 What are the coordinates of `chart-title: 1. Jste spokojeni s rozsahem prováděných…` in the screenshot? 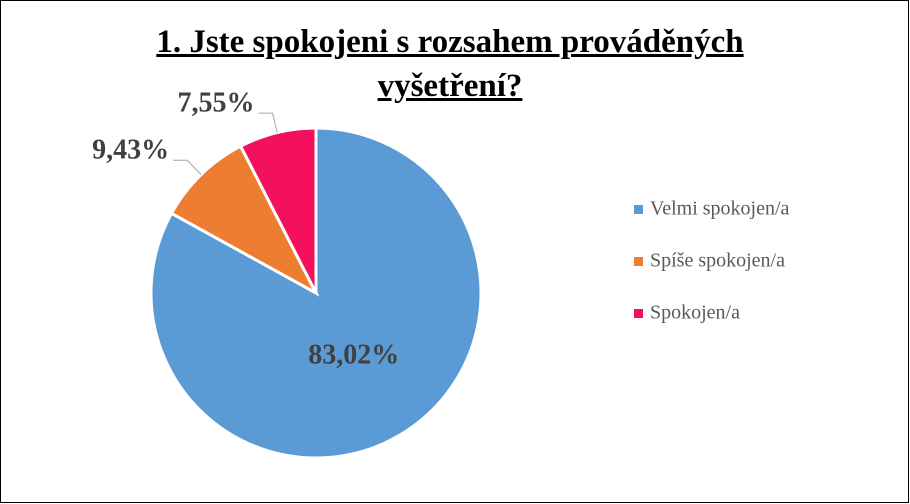 It's located at (450, 64).